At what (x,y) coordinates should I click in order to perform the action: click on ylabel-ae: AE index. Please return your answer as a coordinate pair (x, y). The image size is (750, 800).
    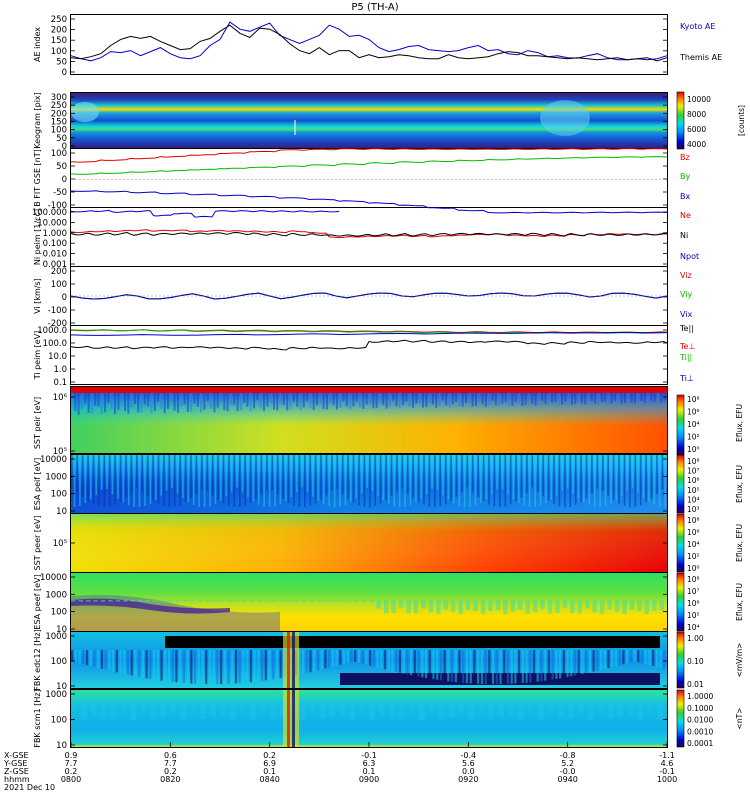
    Looking at the image, I should click on (37, 44).